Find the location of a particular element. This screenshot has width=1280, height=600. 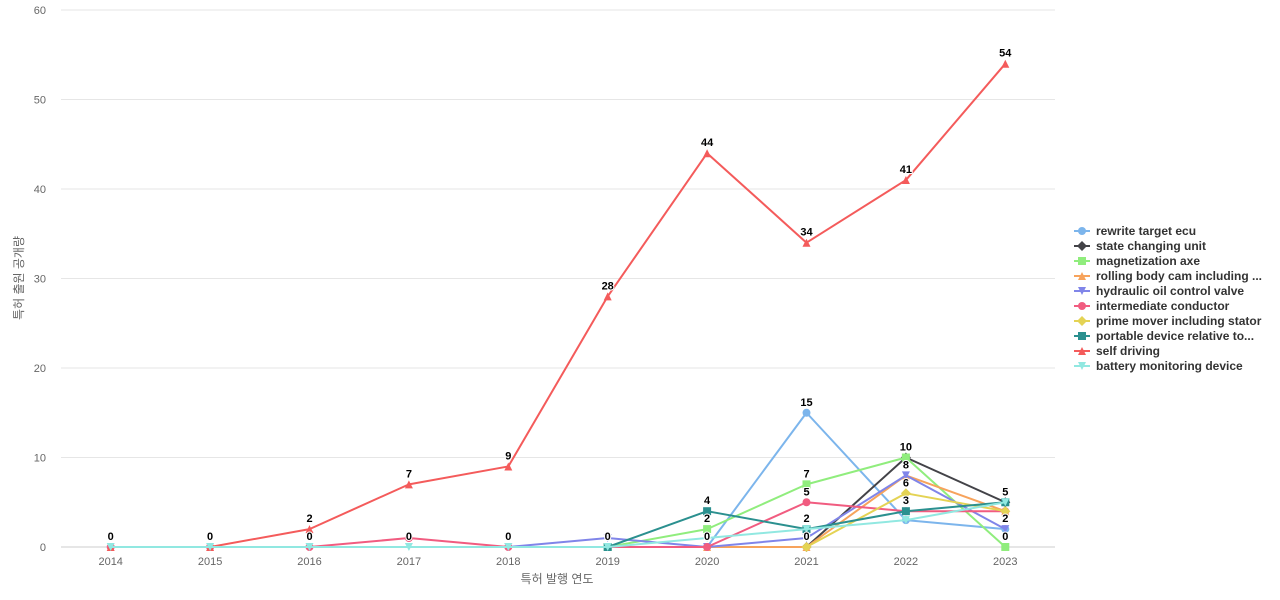

y-tick-label: 40 is located at coordinates (40, 190).